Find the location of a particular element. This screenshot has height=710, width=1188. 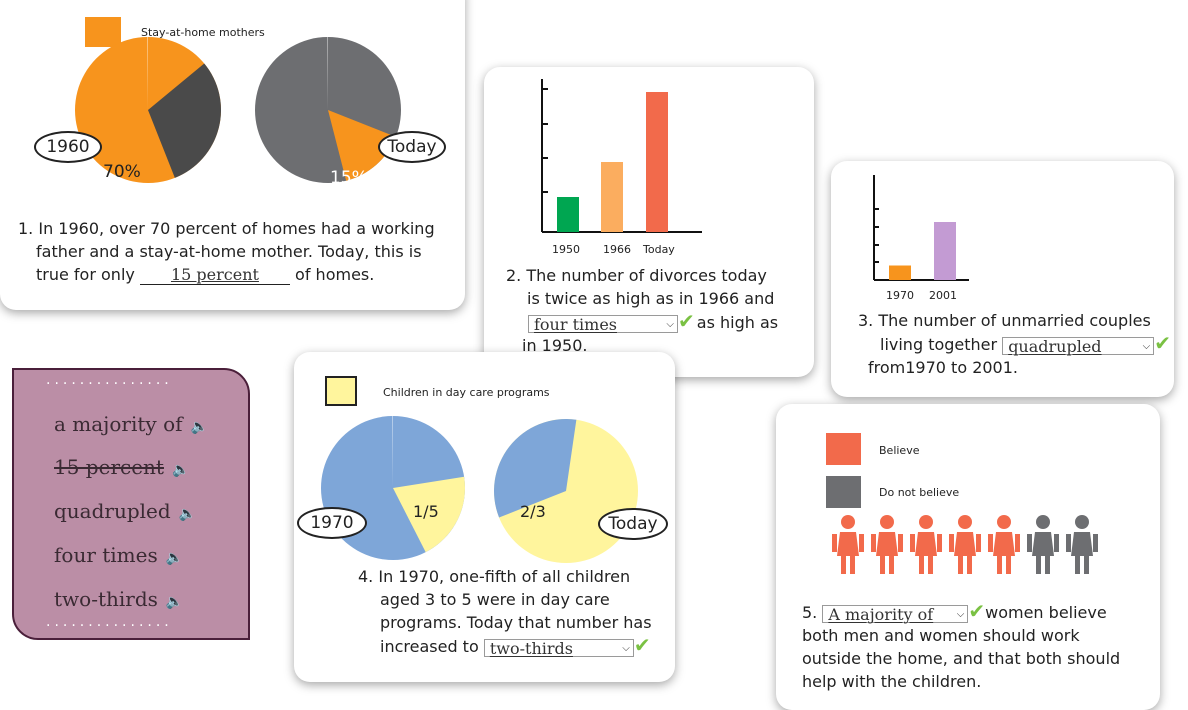

pie-slice-1960-other is located at coordinates (184, 120).